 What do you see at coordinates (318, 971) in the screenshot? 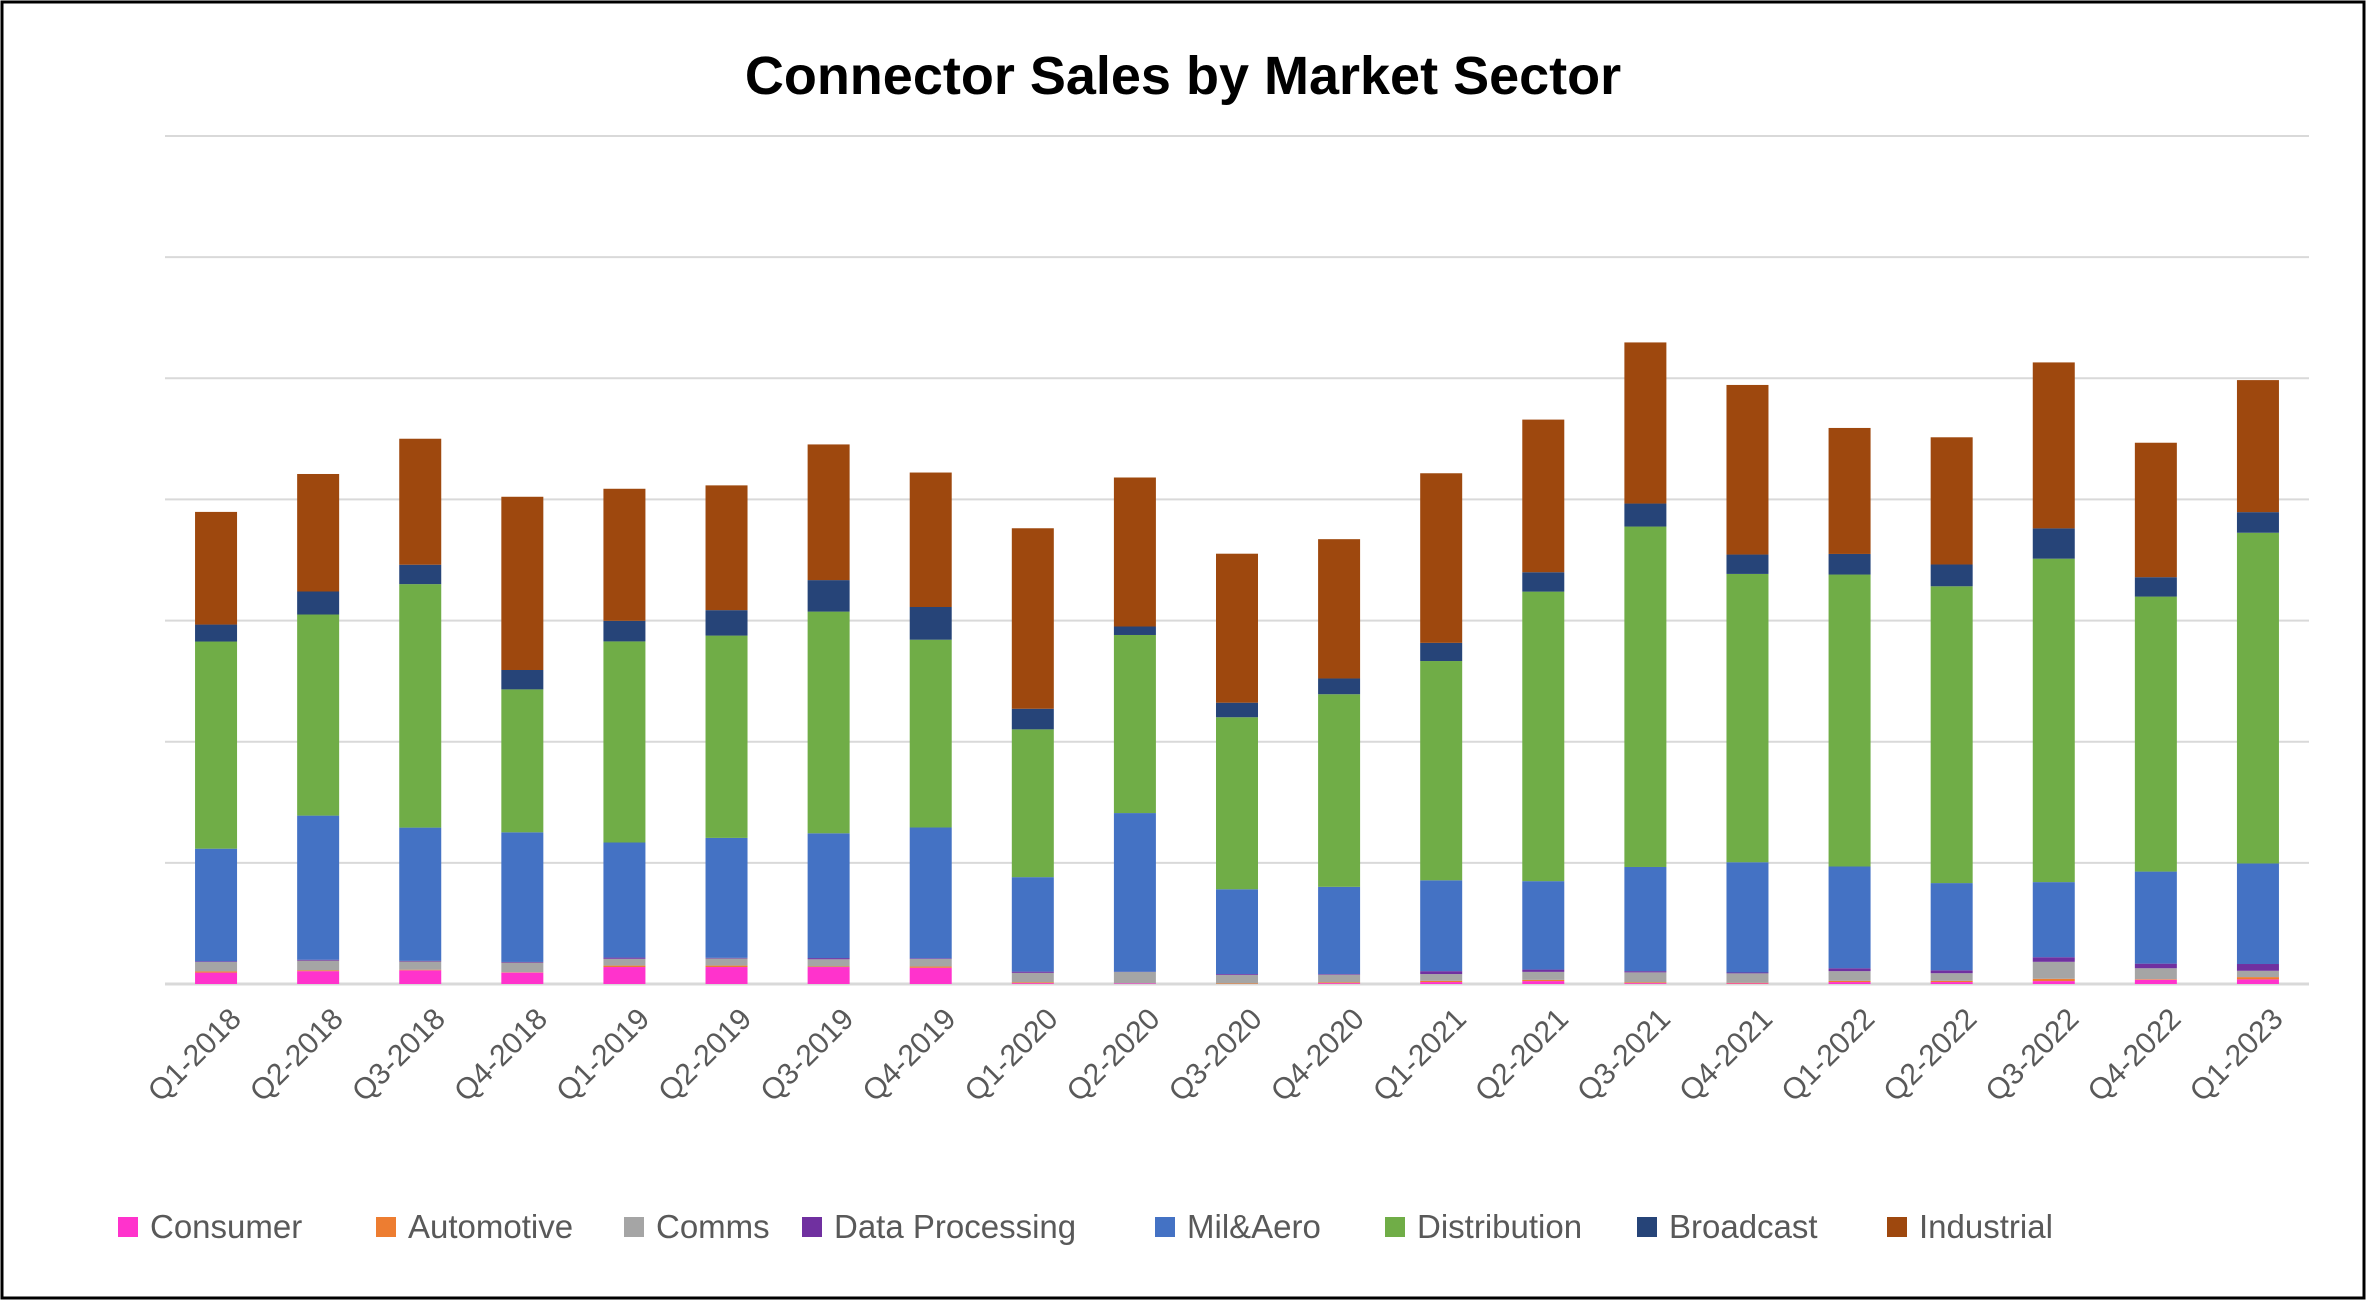
I see `bar-automotive-q2-2018` at bounding box center [318, 971].